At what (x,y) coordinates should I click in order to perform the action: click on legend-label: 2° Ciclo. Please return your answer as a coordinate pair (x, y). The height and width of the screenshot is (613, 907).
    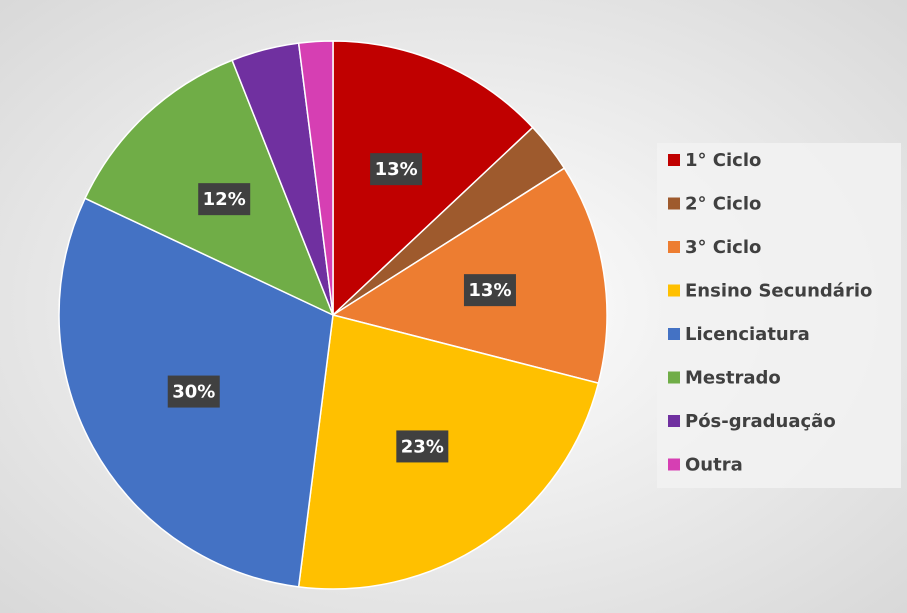
    Looking at the image, I should click on (723, 204).